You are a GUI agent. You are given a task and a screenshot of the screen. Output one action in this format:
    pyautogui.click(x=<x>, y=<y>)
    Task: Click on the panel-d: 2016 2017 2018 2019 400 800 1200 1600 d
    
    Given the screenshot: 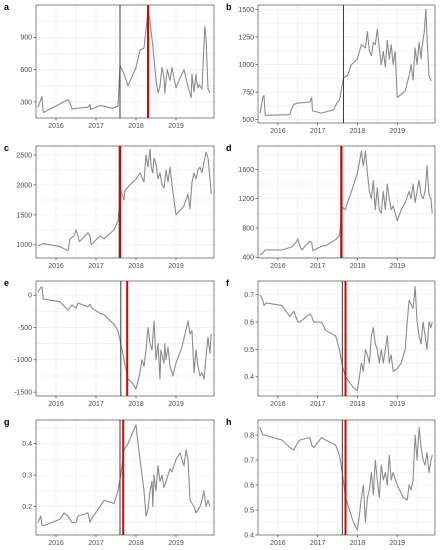 What is the action you would take?
    pyautogui.click(x=331, y=206)
    